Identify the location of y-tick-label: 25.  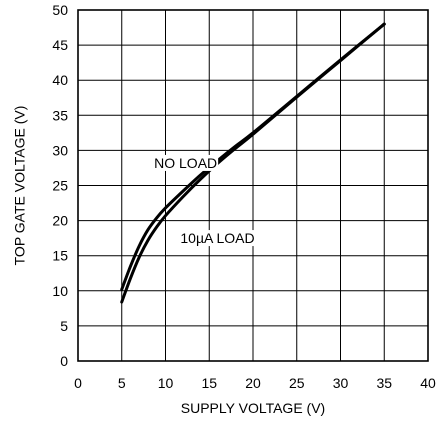
(60, 186).